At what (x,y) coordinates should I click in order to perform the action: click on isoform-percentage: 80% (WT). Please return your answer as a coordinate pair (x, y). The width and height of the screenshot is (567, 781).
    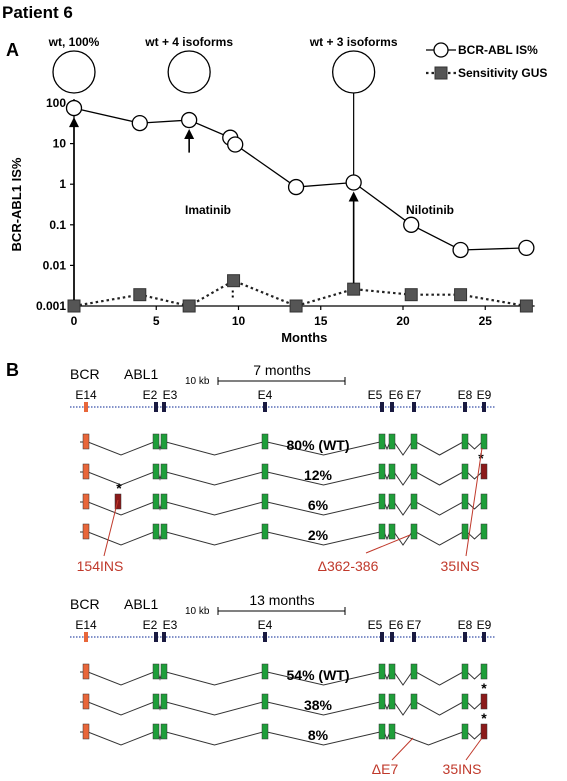
    Looking at the image, I should click on (318, 445).